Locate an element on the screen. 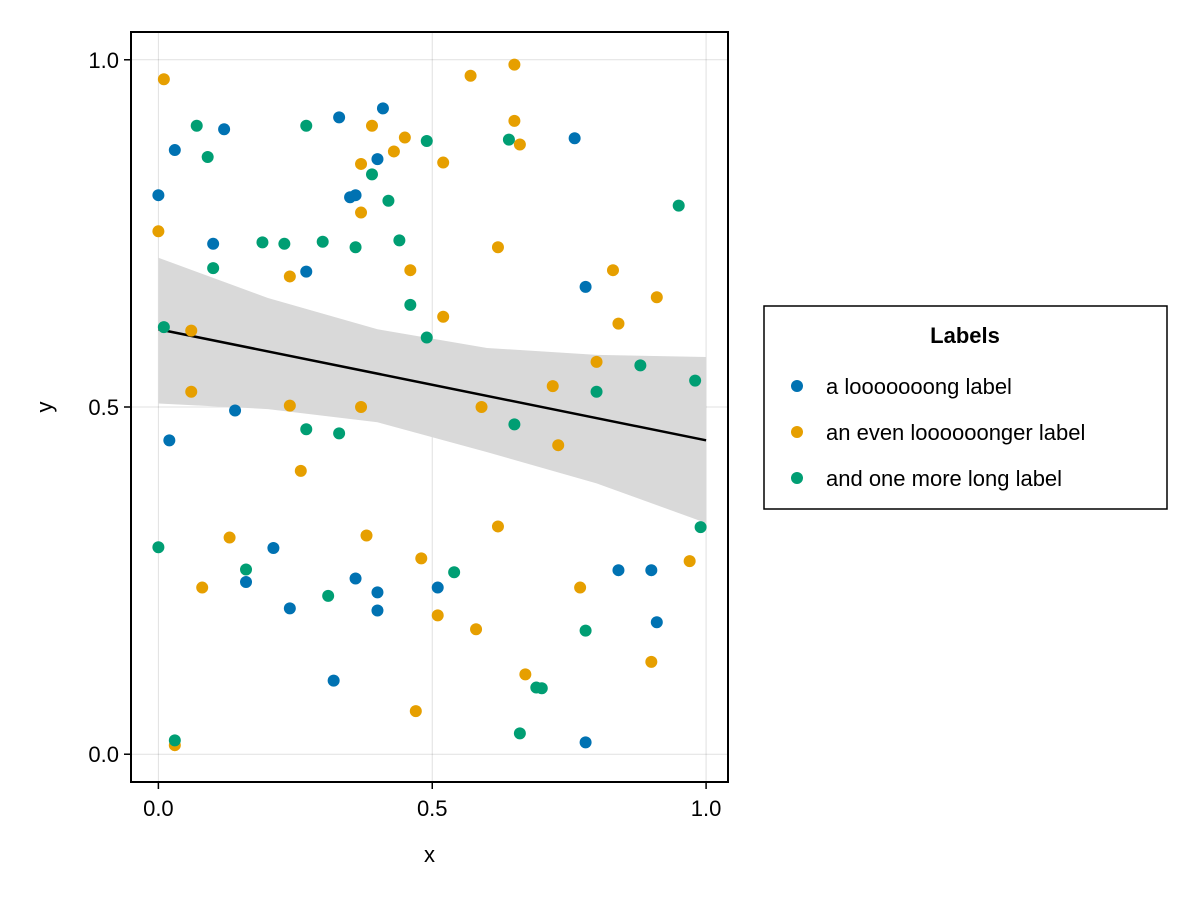 This screenshot has width=1200, height=900. confidence-band is located at coordinates (432, 390).